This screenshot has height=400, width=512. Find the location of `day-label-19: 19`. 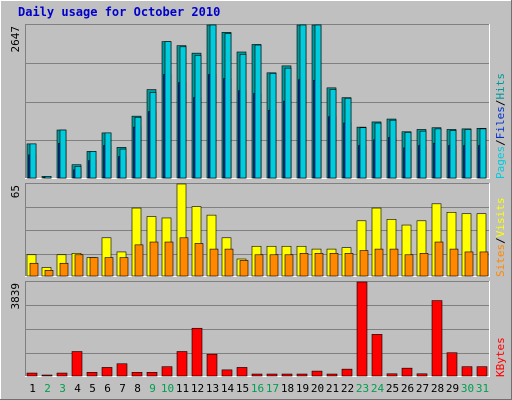

day-label-19: 19 is located at coordinates (302, 388).